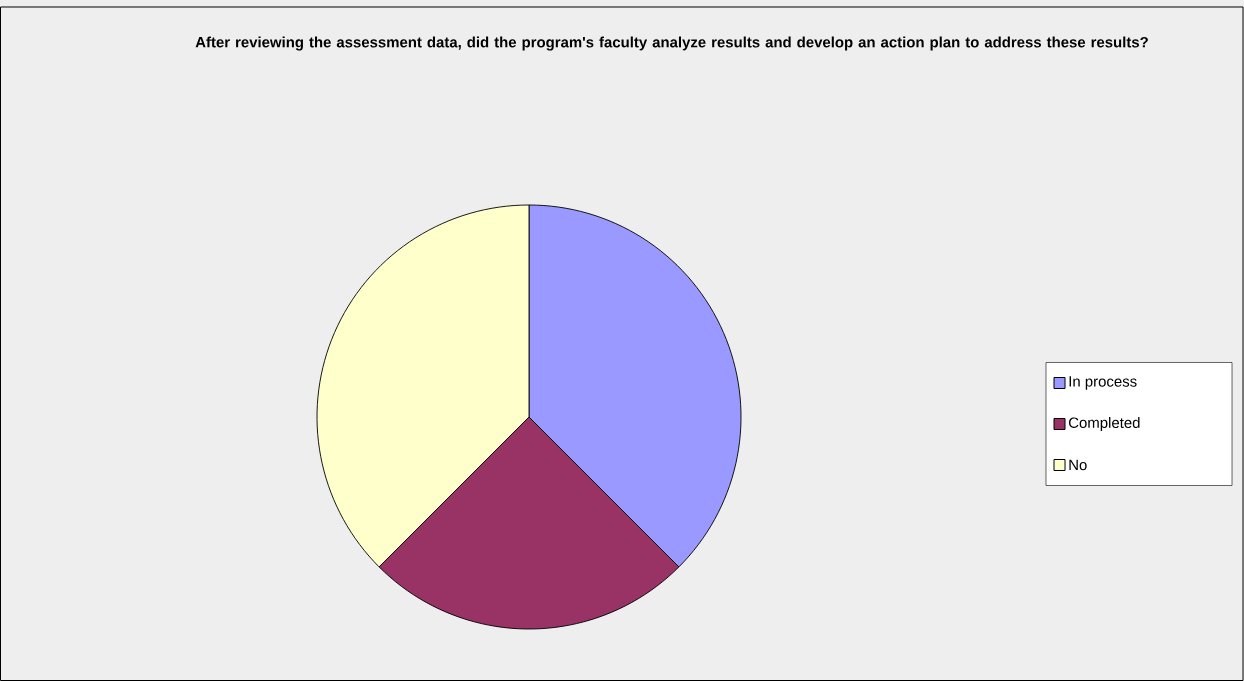  What do you see at coordinates (1104, 424) in the screenshot?
I see `legend-label: Completed` at bounding box center [1104, 424].